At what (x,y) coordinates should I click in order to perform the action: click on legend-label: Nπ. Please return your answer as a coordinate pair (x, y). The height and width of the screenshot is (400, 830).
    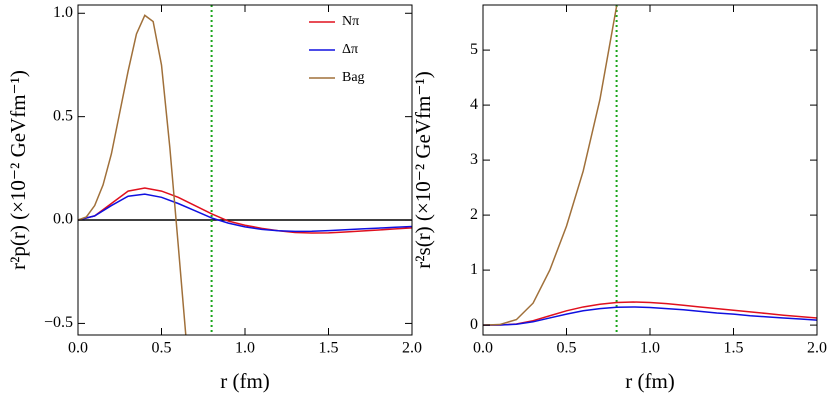
    Looking at the image, I should click on (350, 21).